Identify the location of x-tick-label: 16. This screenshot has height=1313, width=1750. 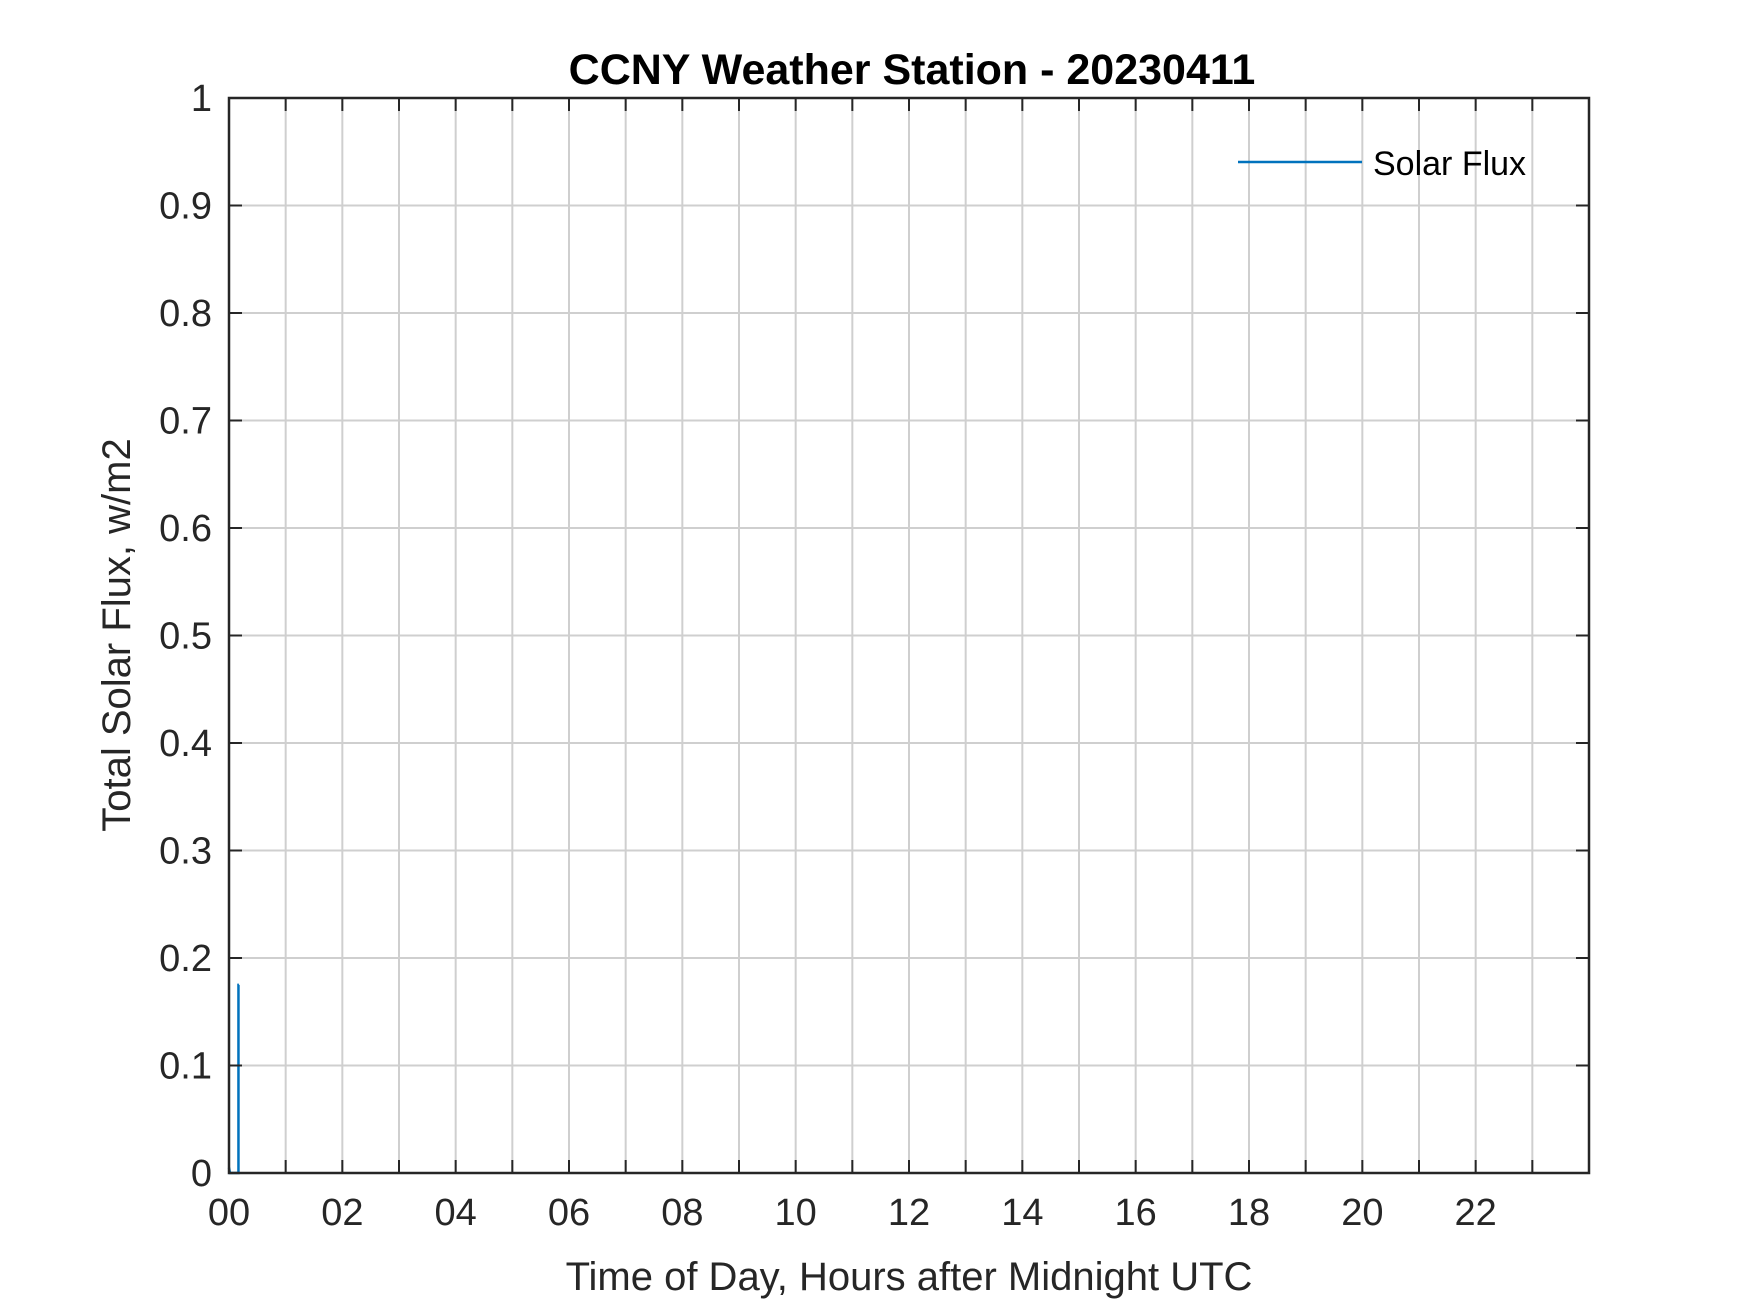
(1136, 1213).